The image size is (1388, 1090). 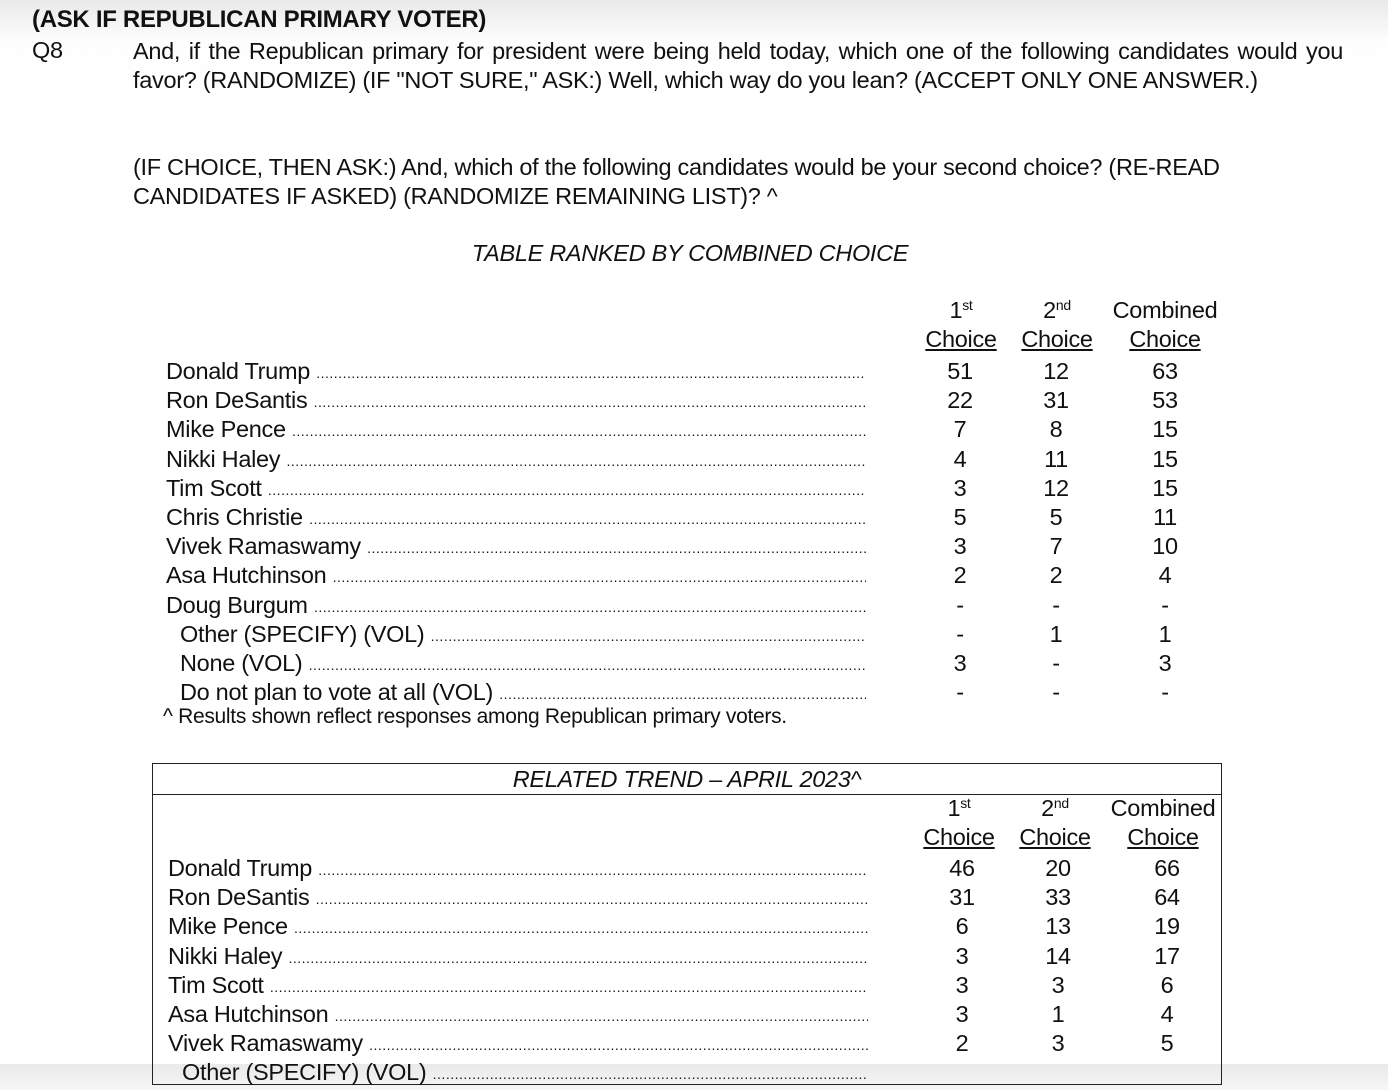 What do you see at coordinates (1056, 429) in the screenshot?
I see `value-col-2: 8` at bounding box center [1056, 429].